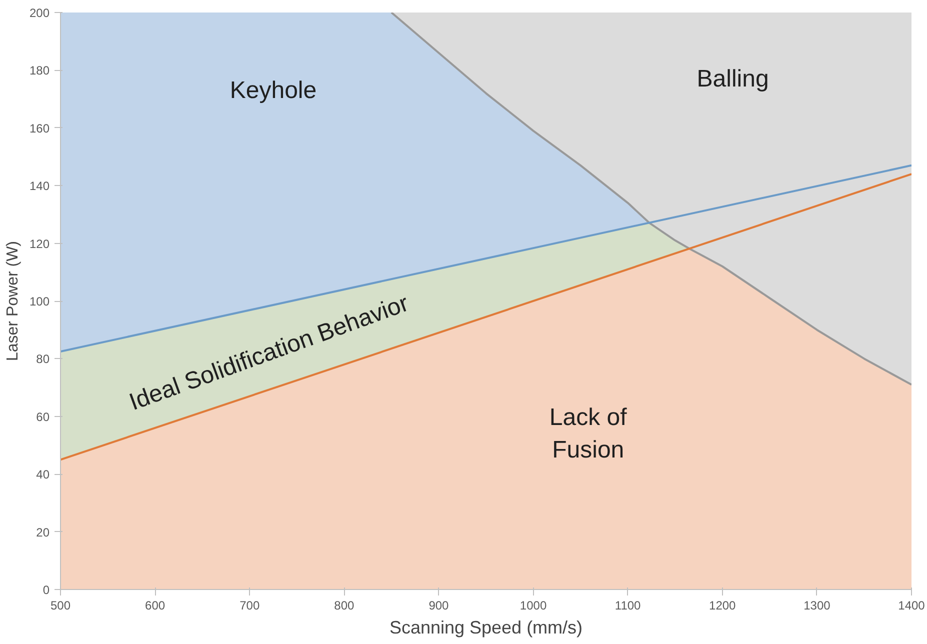  What do you see at coordinates (628, 605) in the screenshot?
I see `x-tick-label: 1100` at bounding box center [628, 605].